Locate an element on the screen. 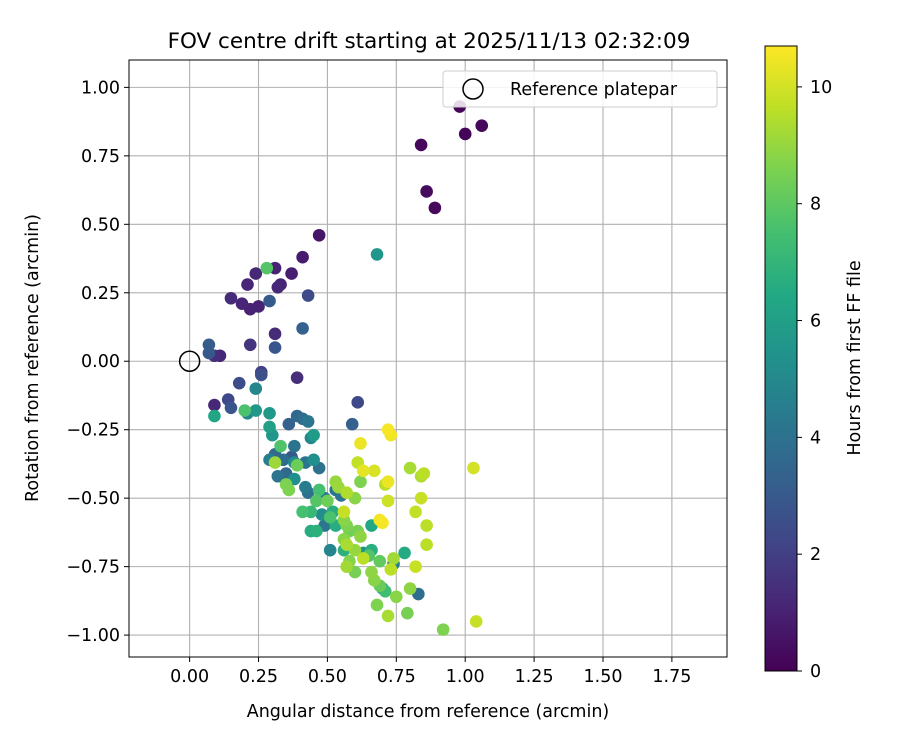 This screenshot has height=750, width=900. y-tick-label: −0.75 is located at coordinates (93, 568).